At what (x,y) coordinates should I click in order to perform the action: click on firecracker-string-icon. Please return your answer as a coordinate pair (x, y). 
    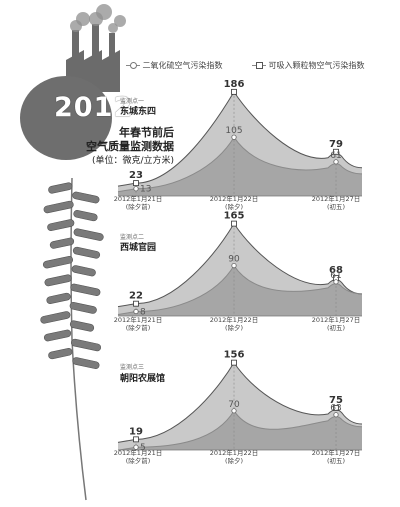
    Looking at the image, I should click on (72, 339).